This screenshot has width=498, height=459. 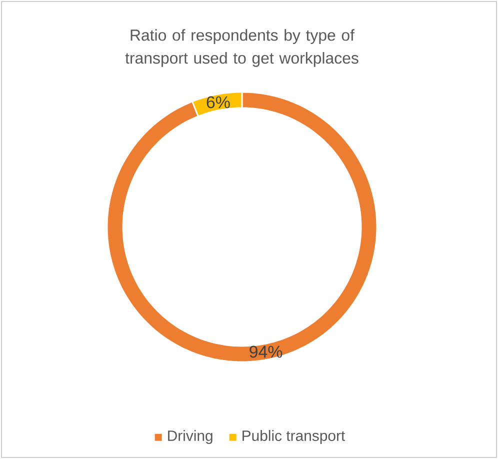 I want to click on legend-label: Public transport, so click(x=294, y=437).